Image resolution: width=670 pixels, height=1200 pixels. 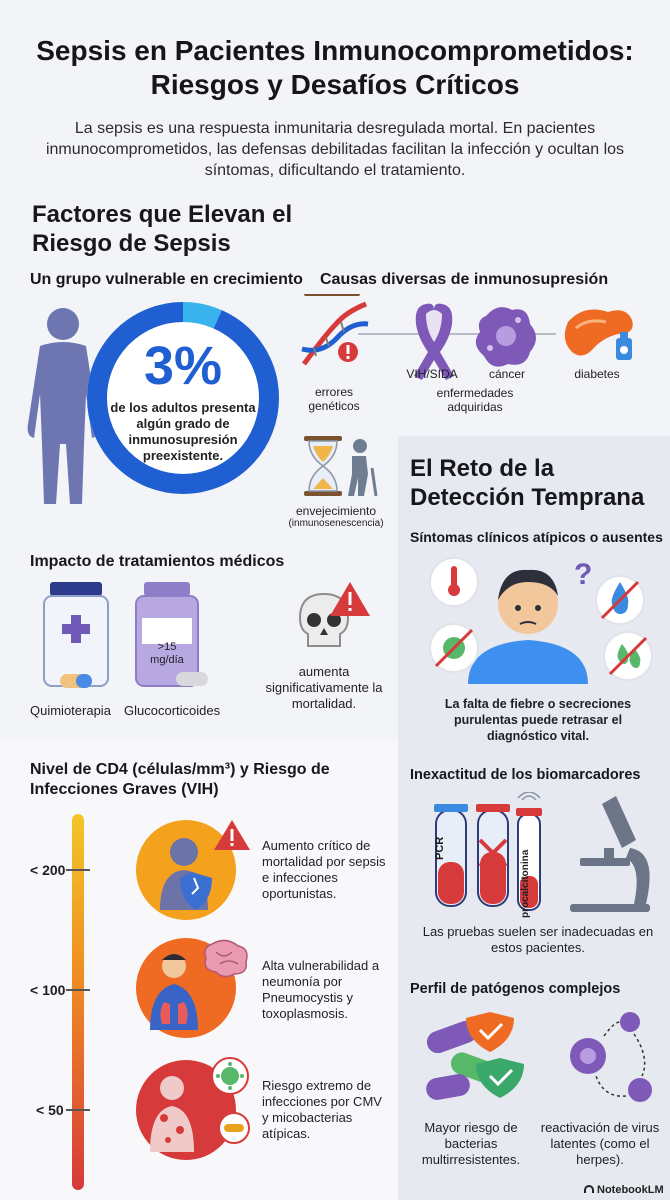 What do you see at coordinates (464, 279) in the screenshot?
I see `causes-title: Causas diversas de inmunosupresión` at bounding box center [464, 279].